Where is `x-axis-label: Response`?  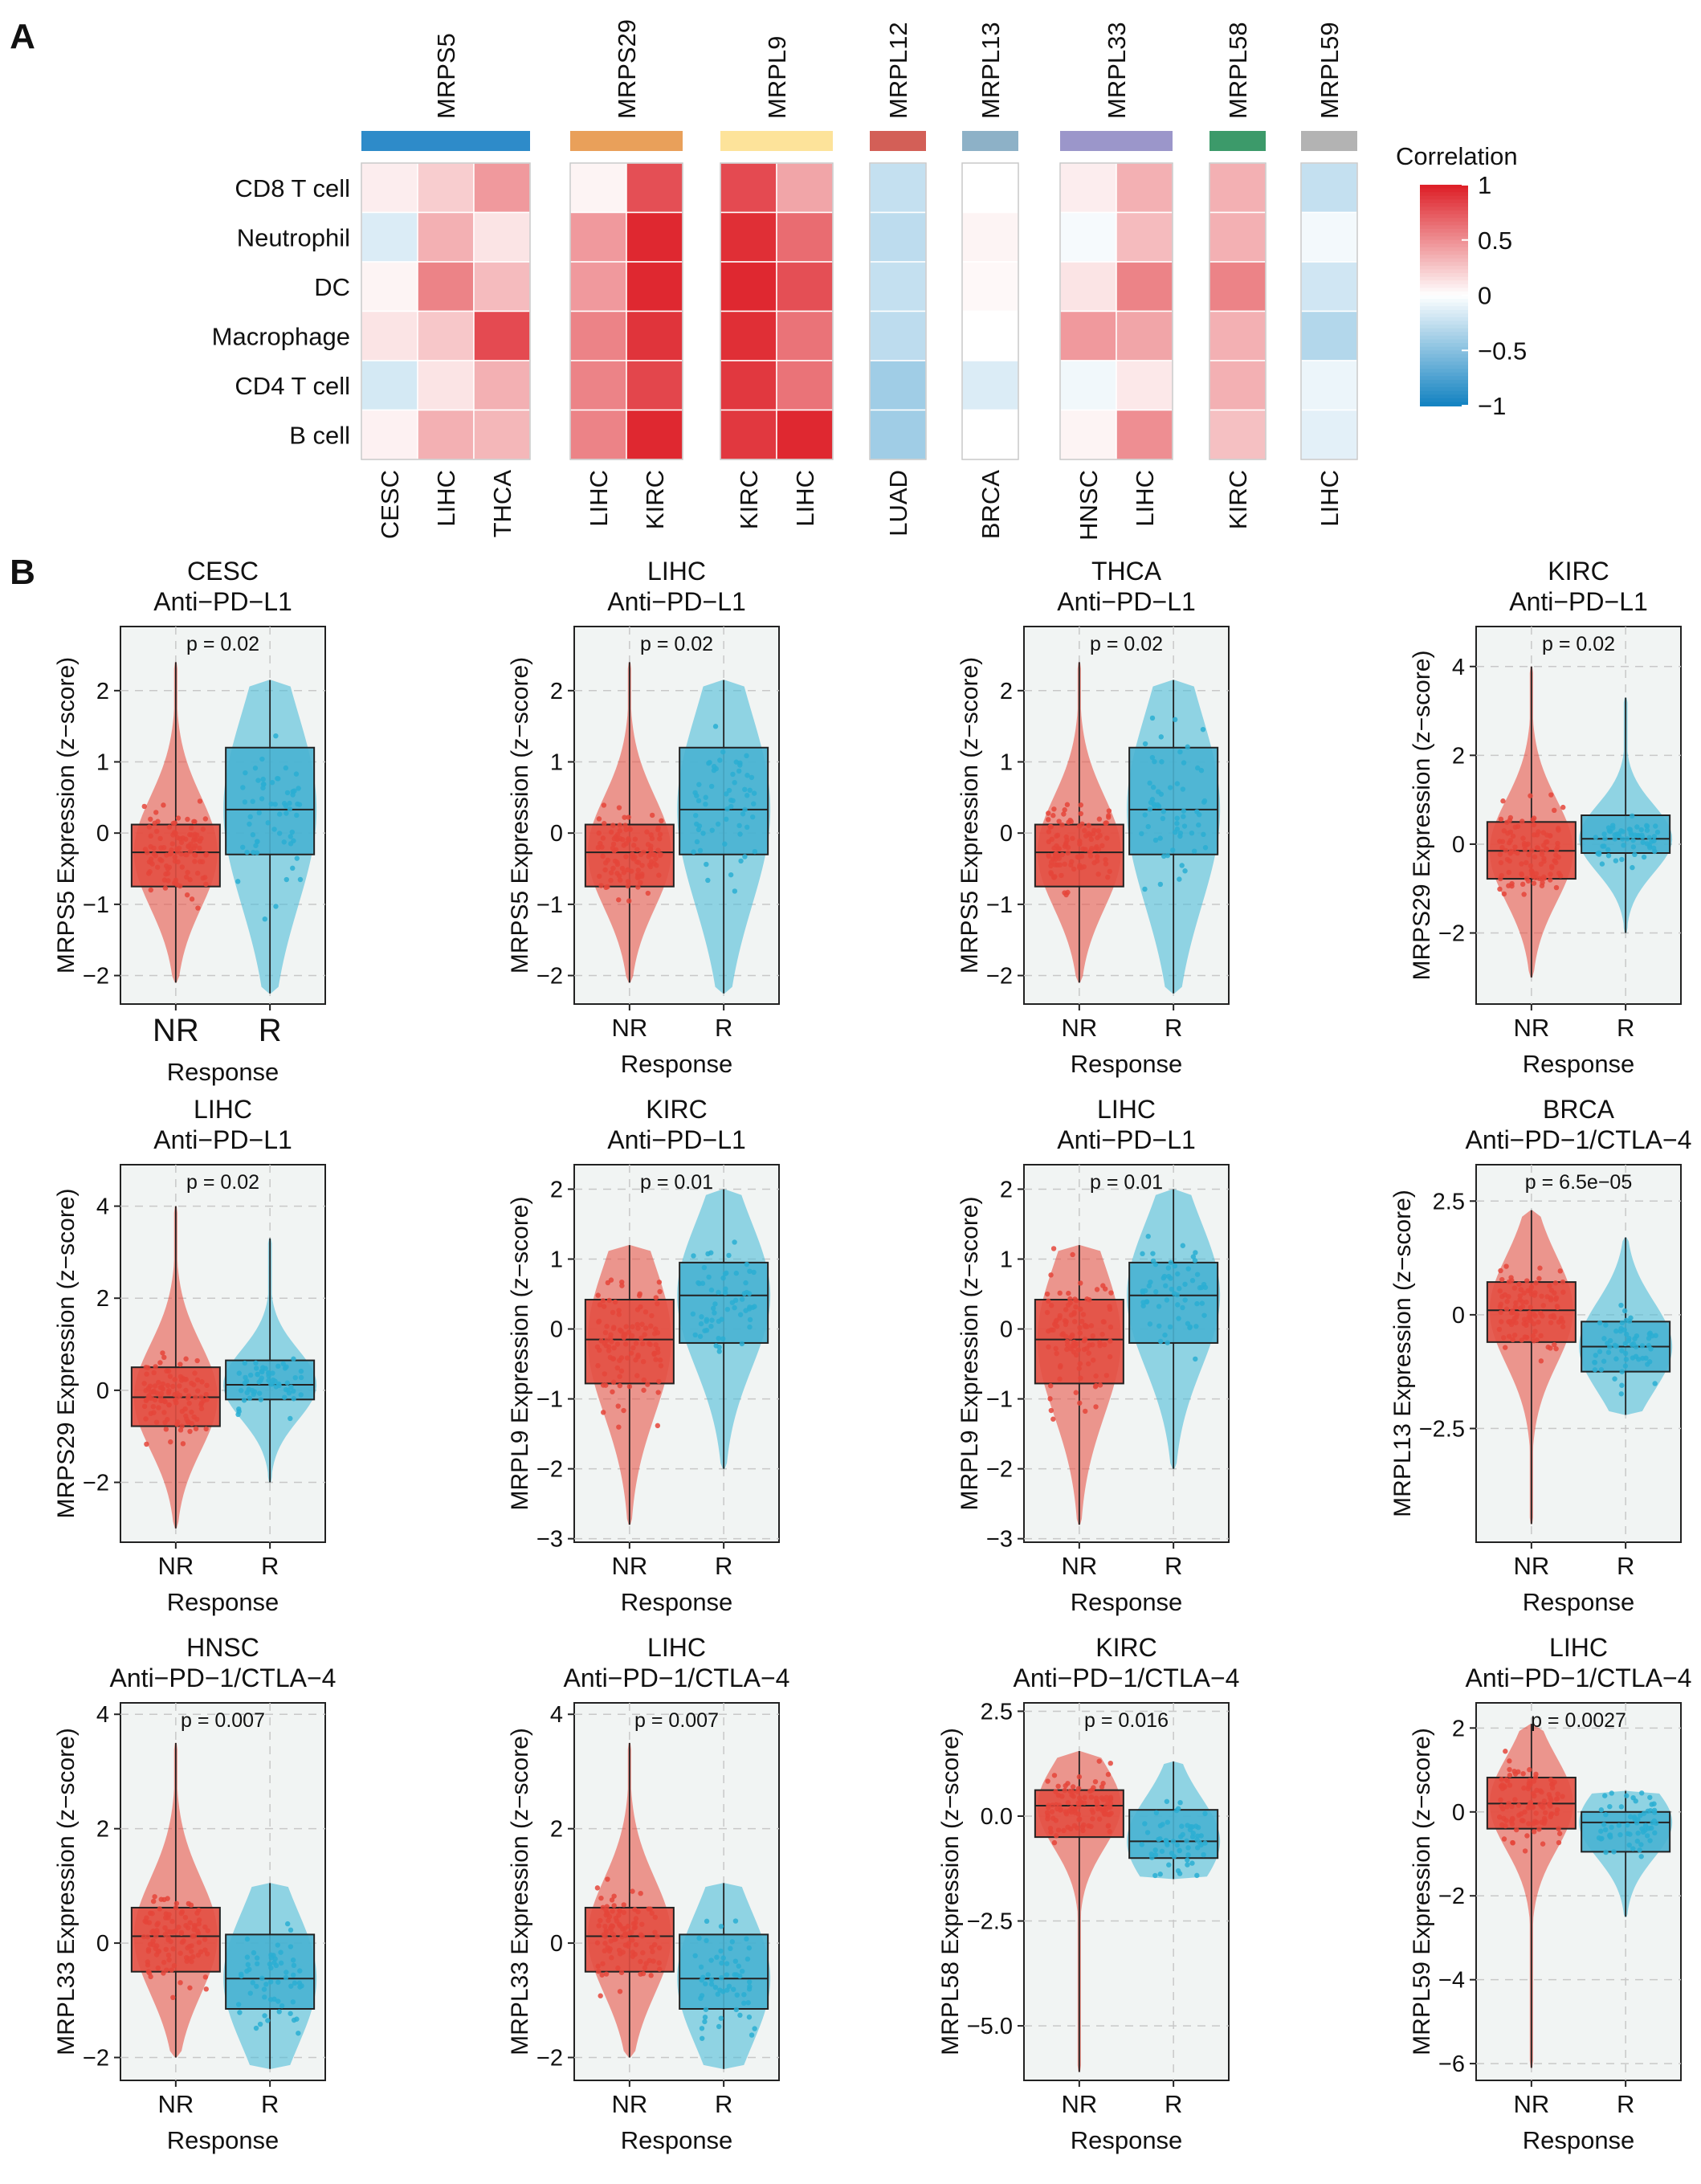 x-axis-label: Response is located at coordinates (1127, 1602).